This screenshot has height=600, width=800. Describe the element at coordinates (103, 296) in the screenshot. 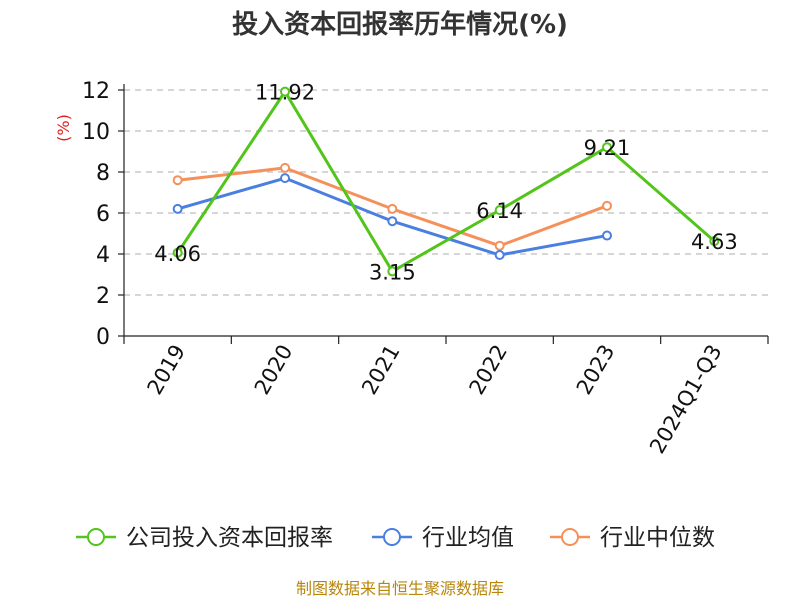

I see `y-tick-label: 2` at that location.